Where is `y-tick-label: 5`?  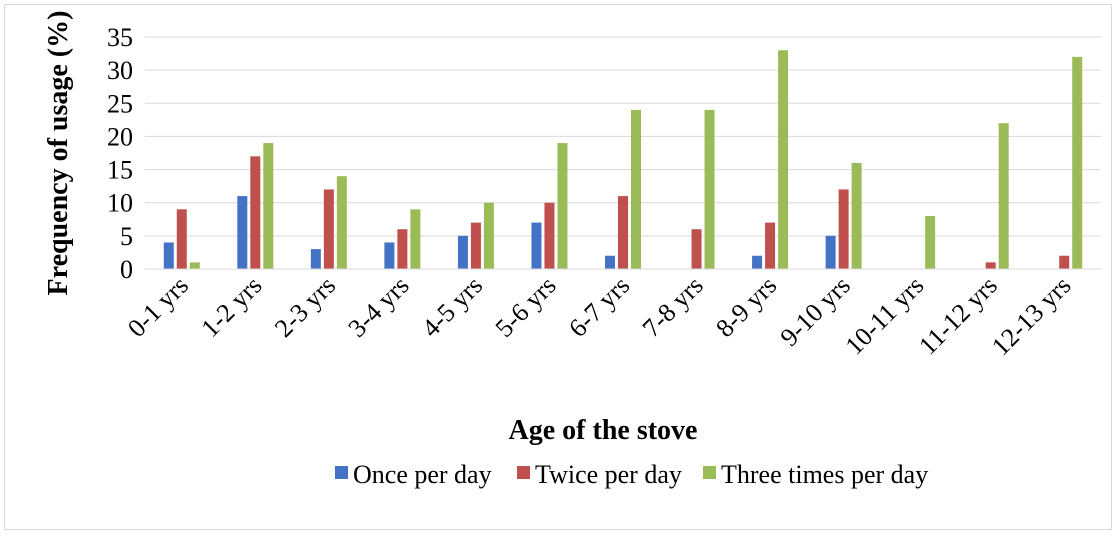 y-tick-label: 5 is located at coordinates (126, 236).